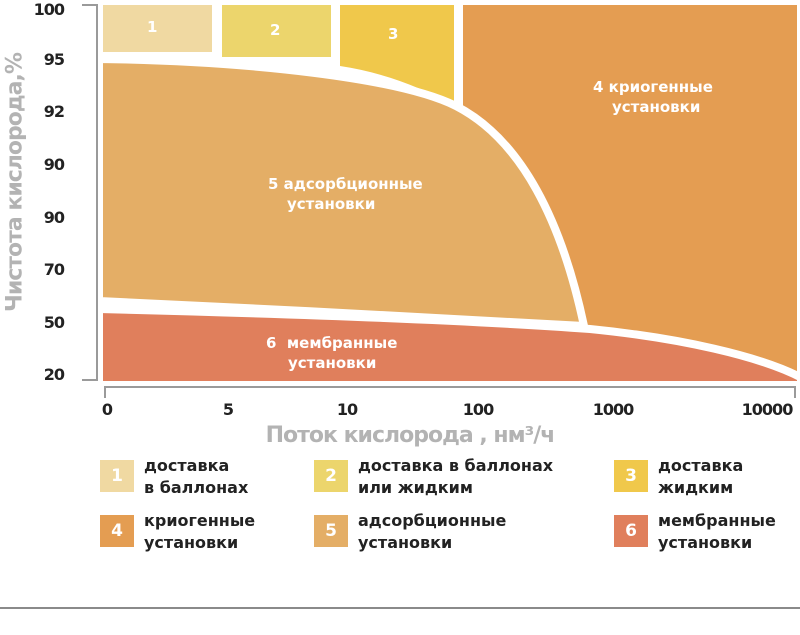 This screenshot has height=635, width=800. I want to click on region-4-line1: криогенные, so click(660, 87).